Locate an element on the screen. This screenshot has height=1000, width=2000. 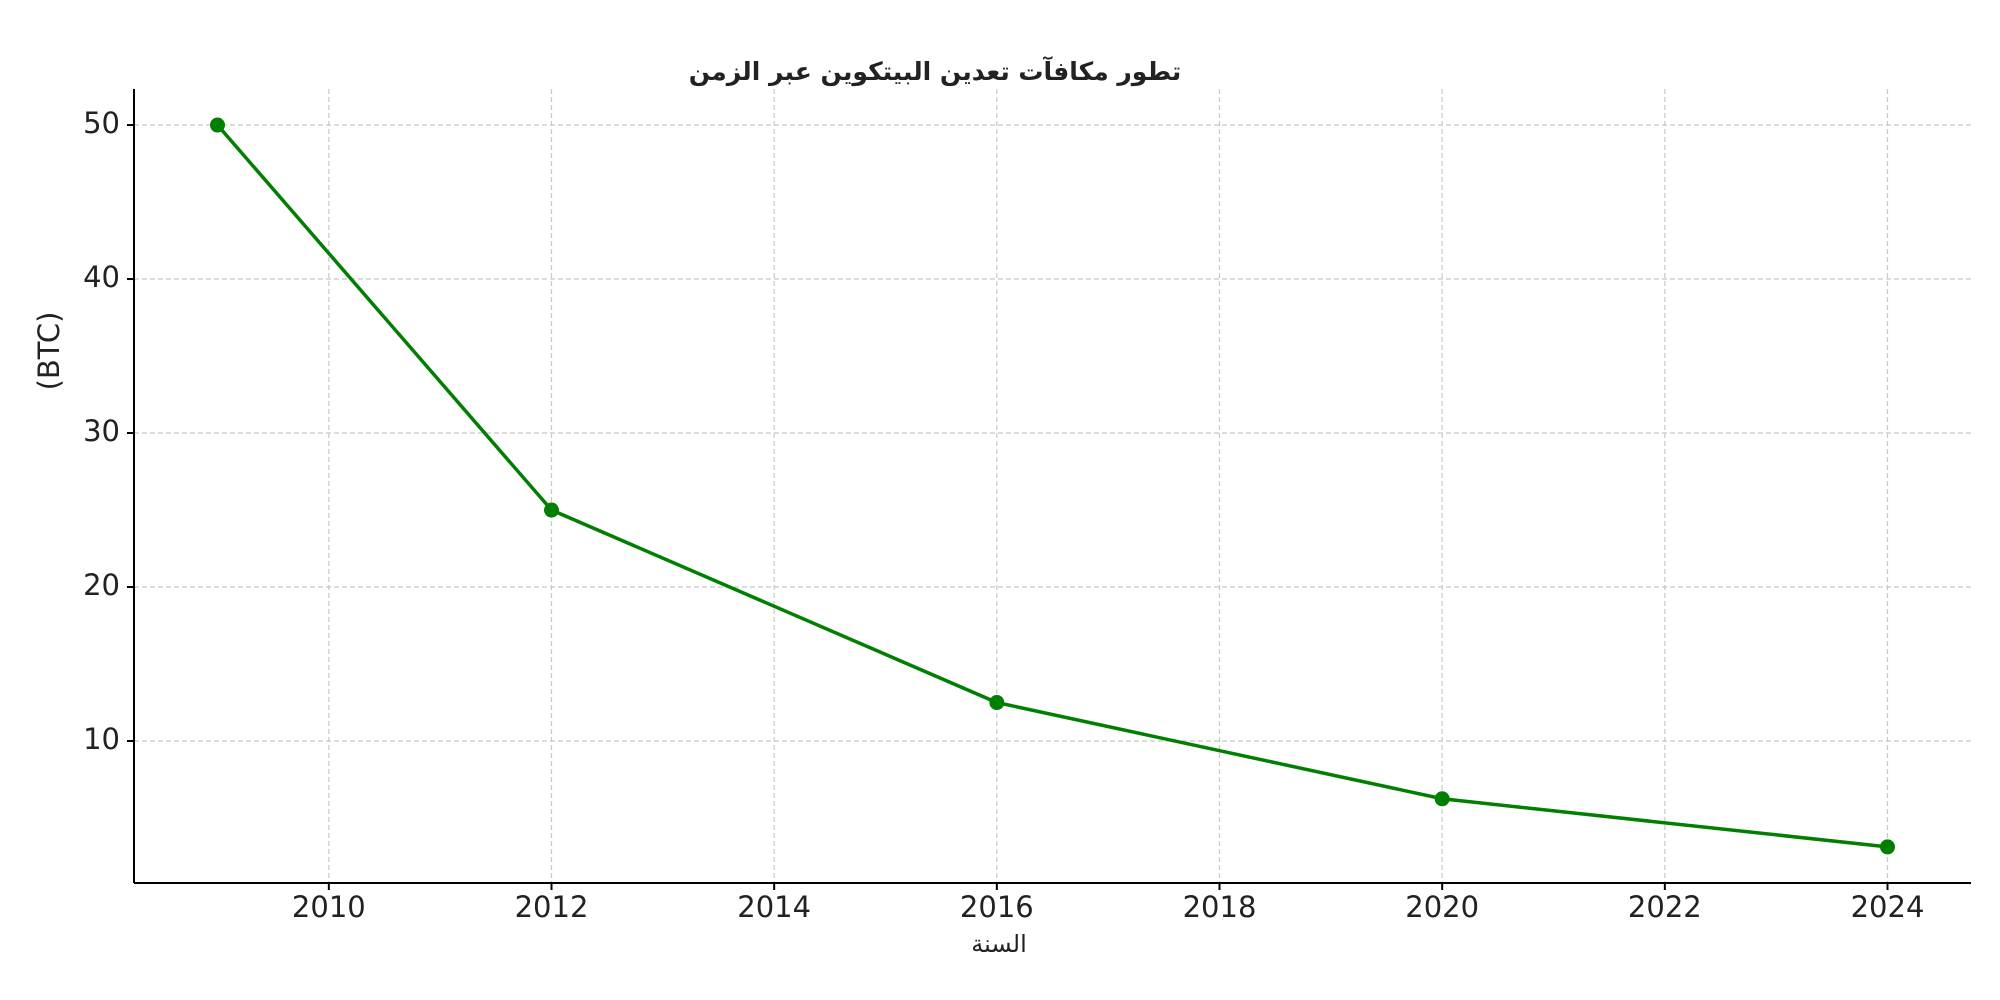
chart-title: تطور مكافآت تعدين البيتكوين عبر الزمن is located at coordinates (935, 71).